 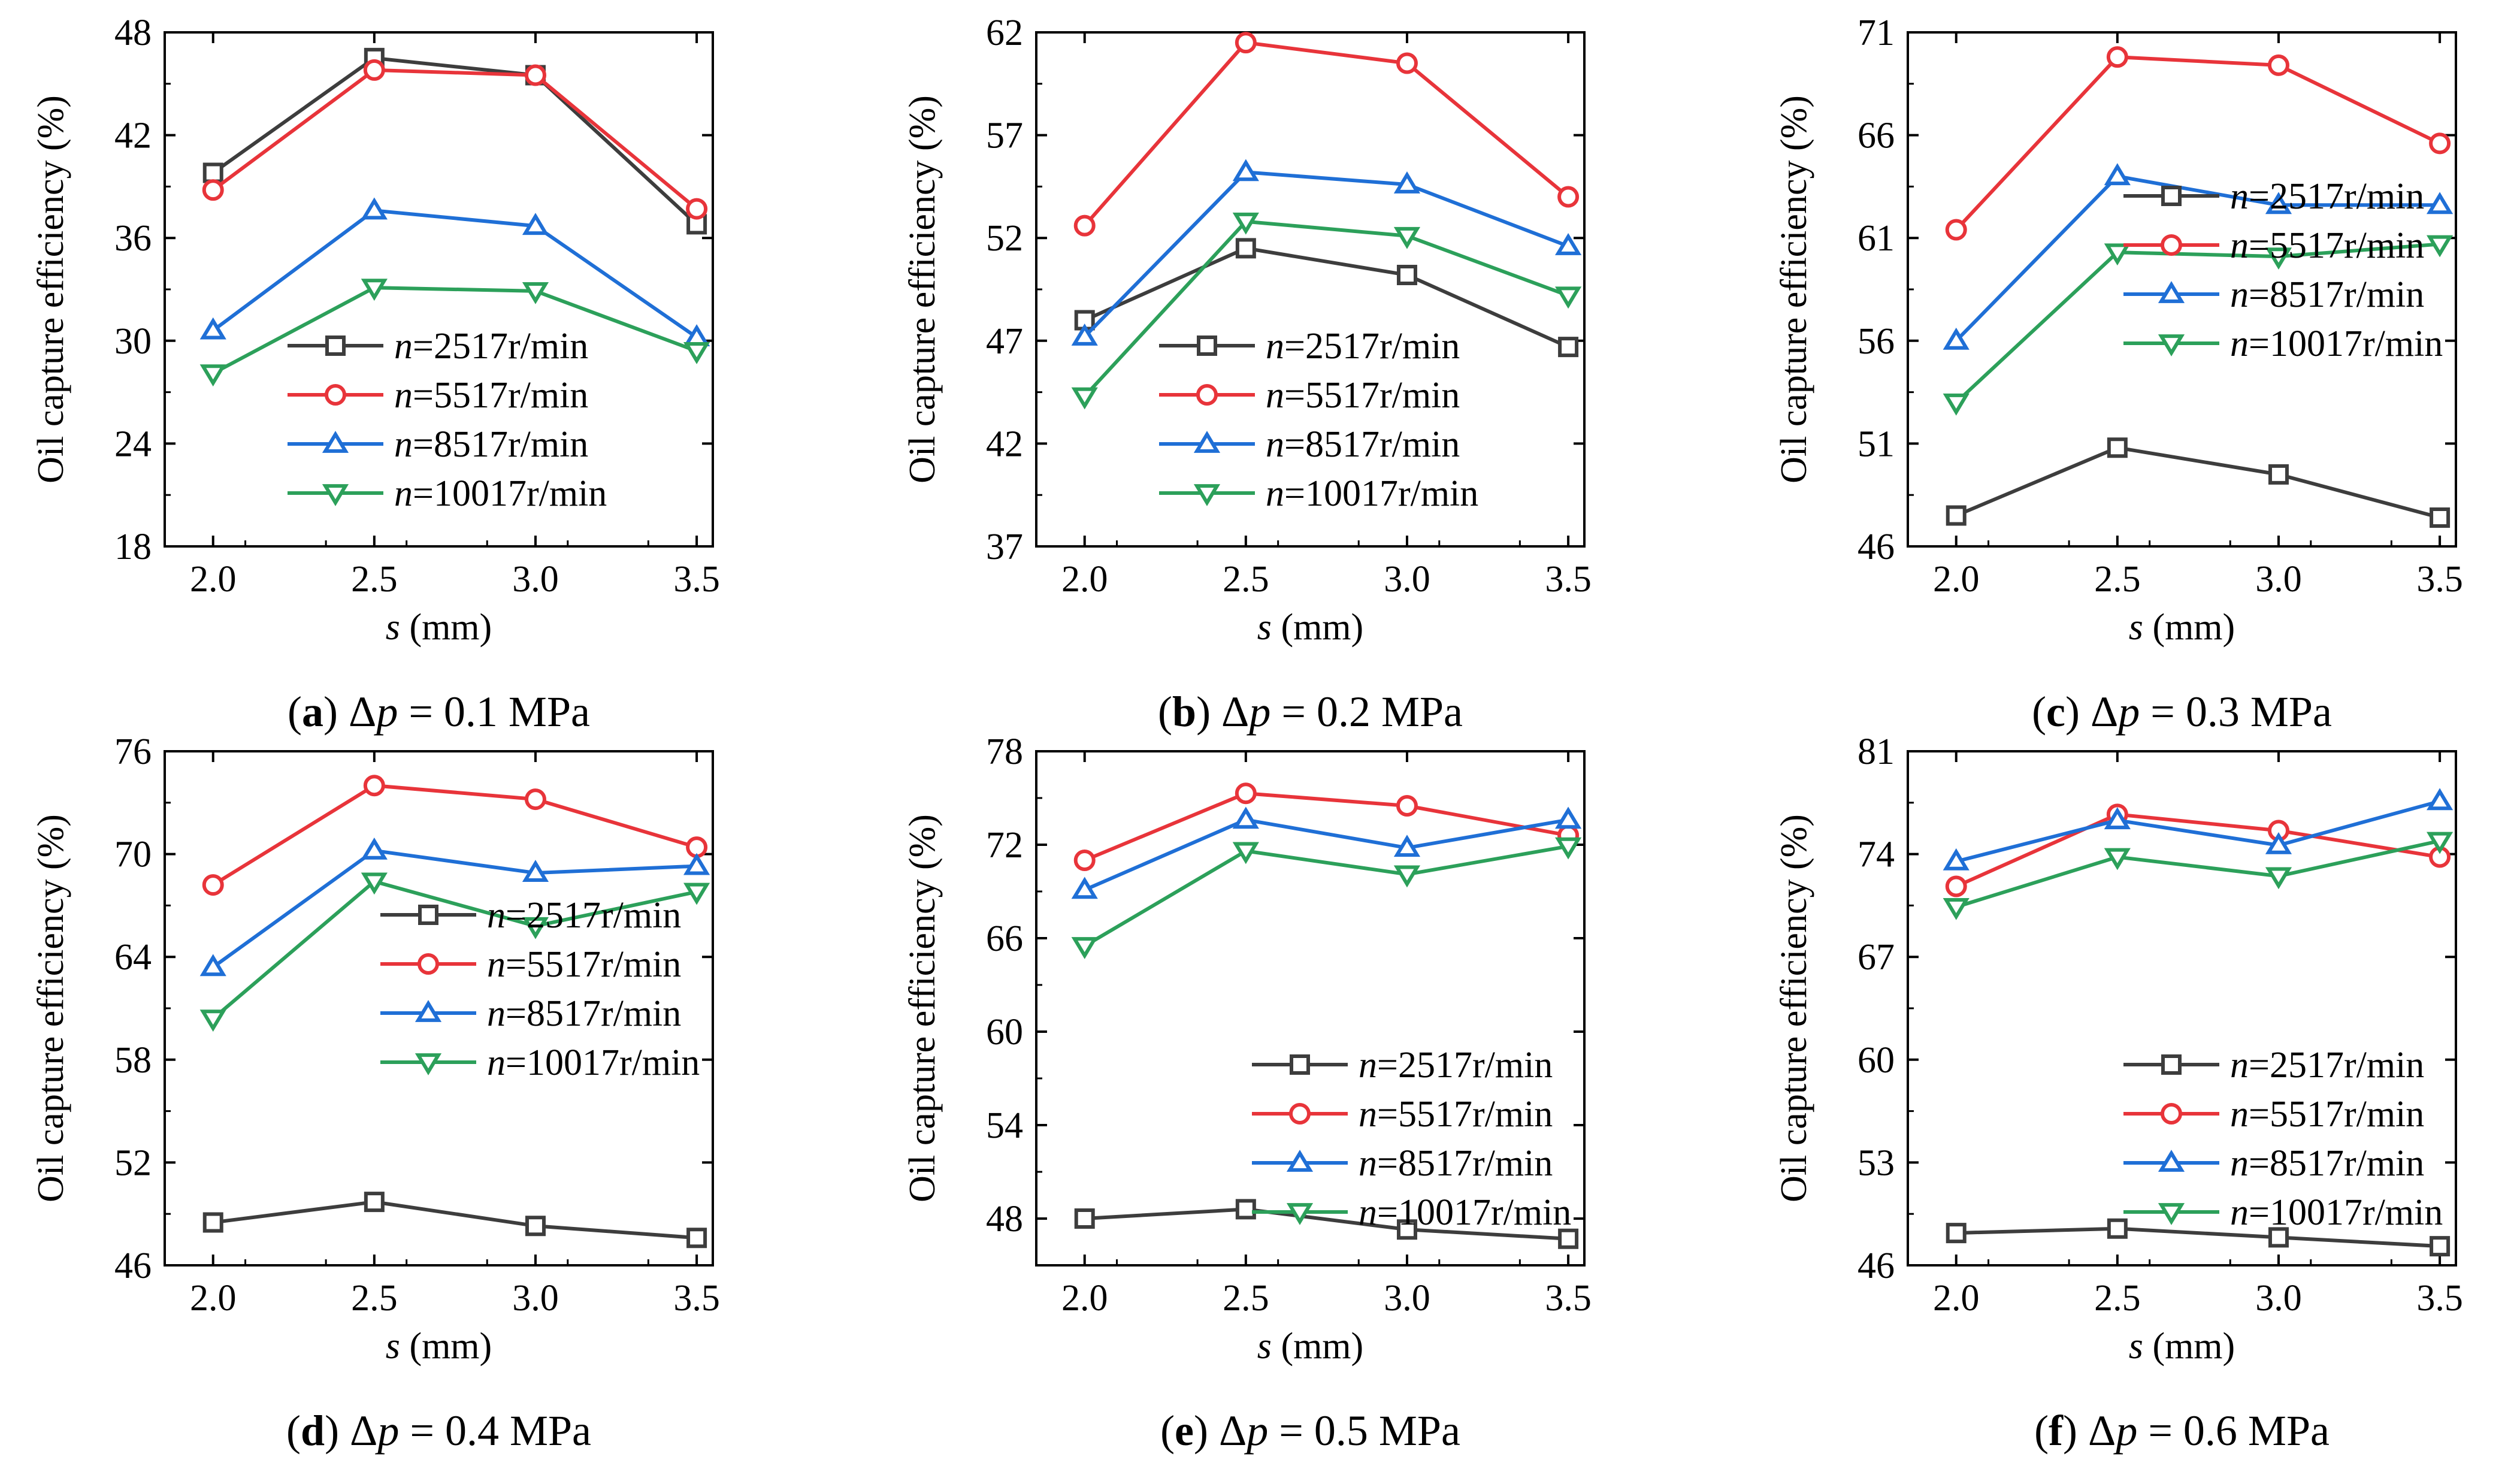 What do you see at coordinates (1185, 1431) in the screenshot?
I see `caption-letter: e` at bounding box center [1185, 1431].